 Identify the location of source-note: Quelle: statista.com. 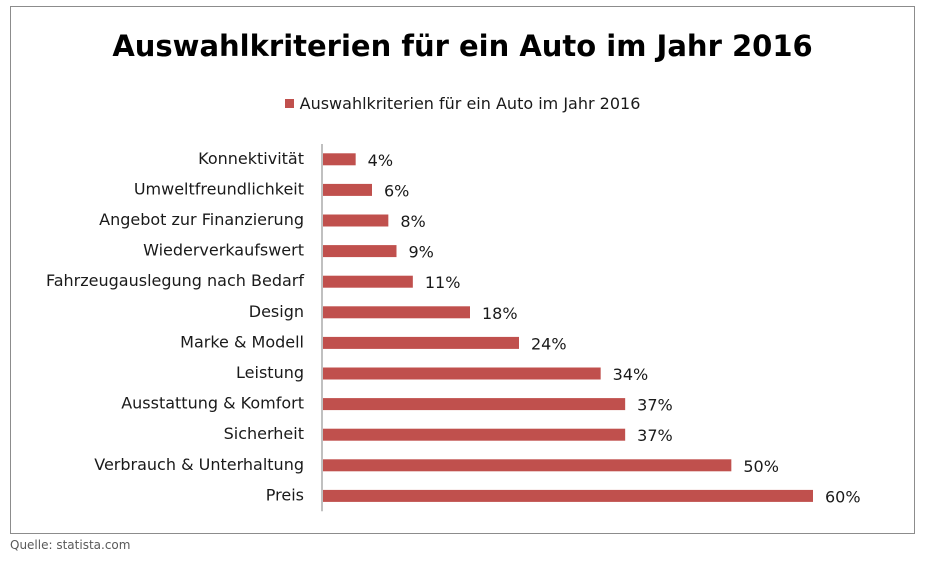
(70, 545).